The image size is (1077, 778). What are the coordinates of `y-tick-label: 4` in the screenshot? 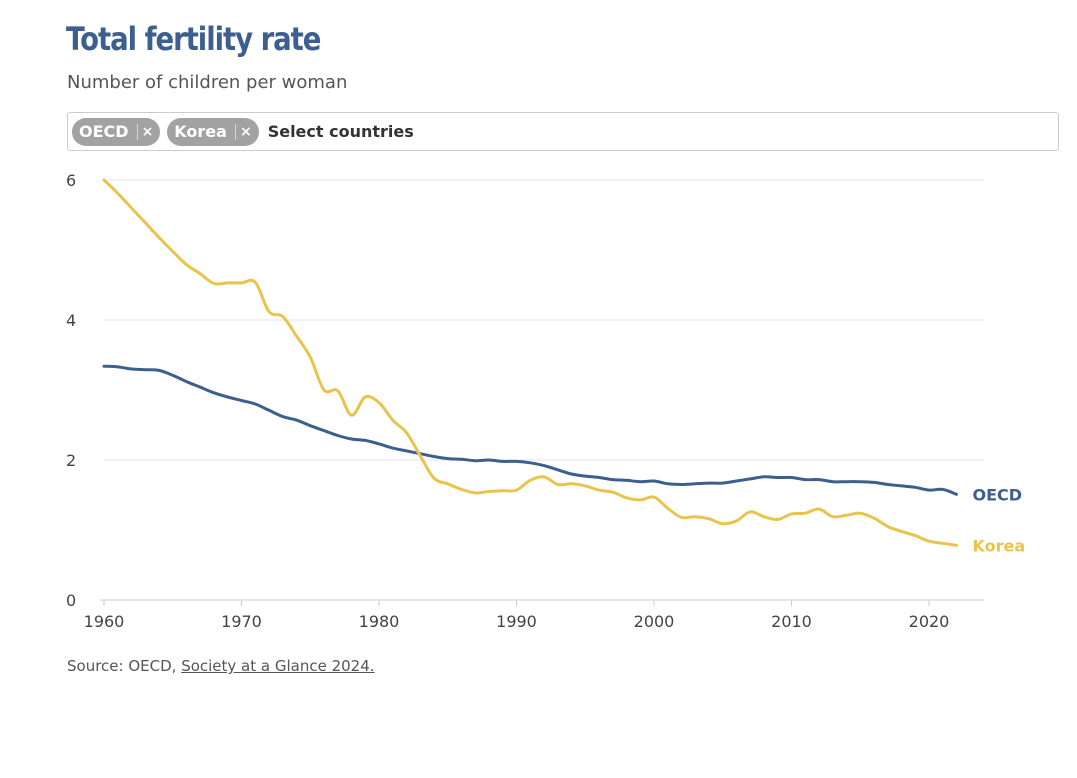 It's located at (71, 320).